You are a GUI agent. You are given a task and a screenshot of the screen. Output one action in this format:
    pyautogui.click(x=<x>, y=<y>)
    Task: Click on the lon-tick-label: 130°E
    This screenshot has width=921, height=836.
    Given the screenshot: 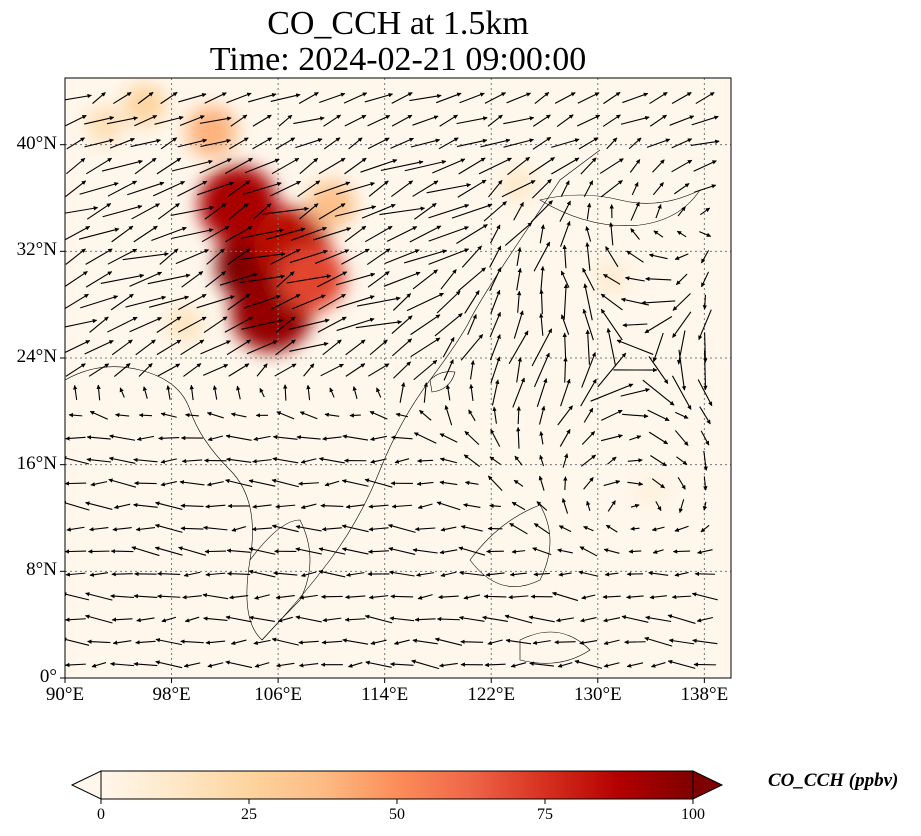 What is the action you would take?
    pyautogui.click(x=597, y=694)
    